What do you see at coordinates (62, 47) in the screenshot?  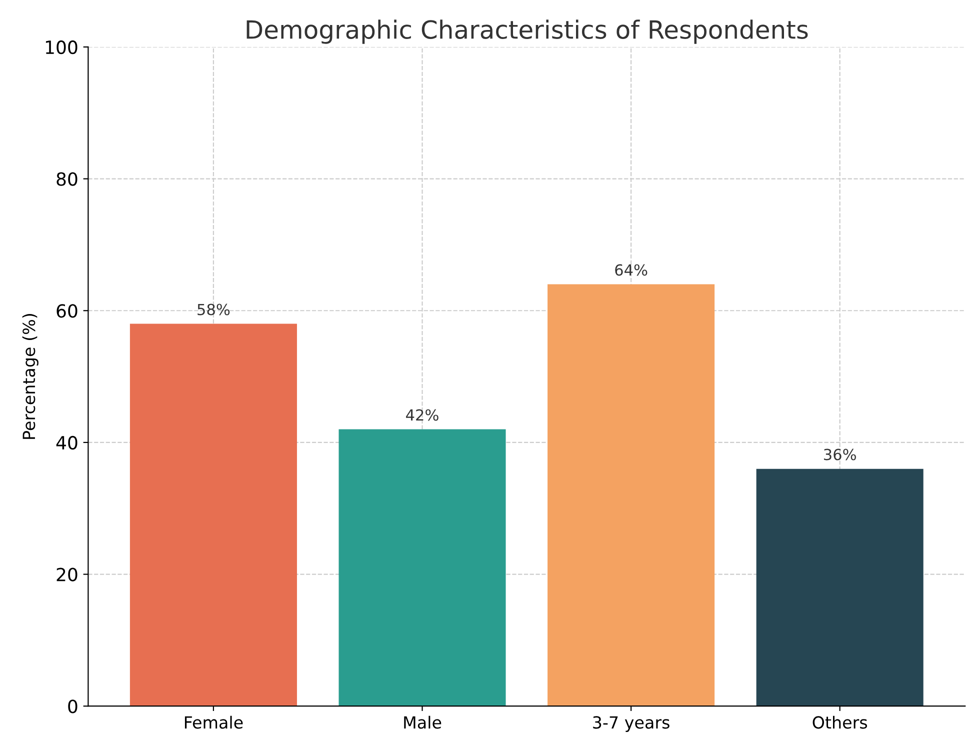 I see `y-tick-label: 100` at bounding box center [62, 47].